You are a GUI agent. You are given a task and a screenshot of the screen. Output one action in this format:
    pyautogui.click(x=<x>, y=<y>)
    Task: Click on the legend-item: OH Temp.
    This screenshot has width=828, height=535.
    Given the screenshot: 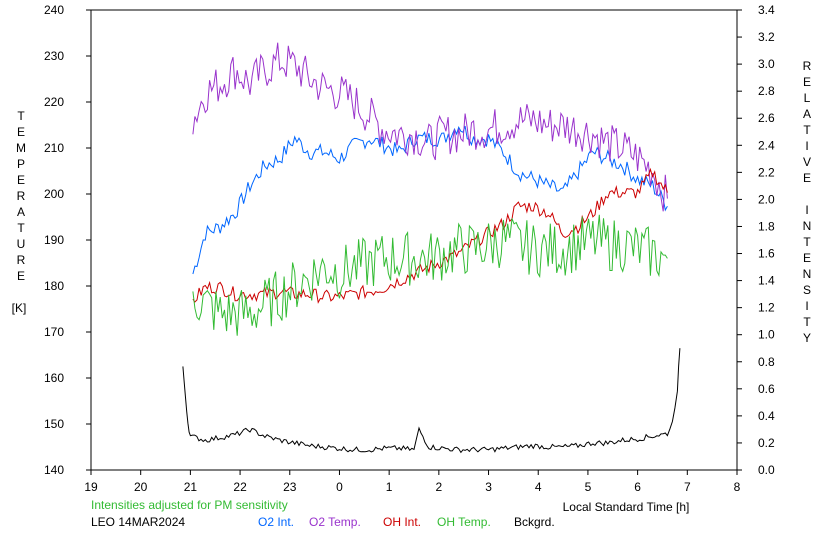 What is the action you would take?
    pyautogui.click(x=464, y=522)
    